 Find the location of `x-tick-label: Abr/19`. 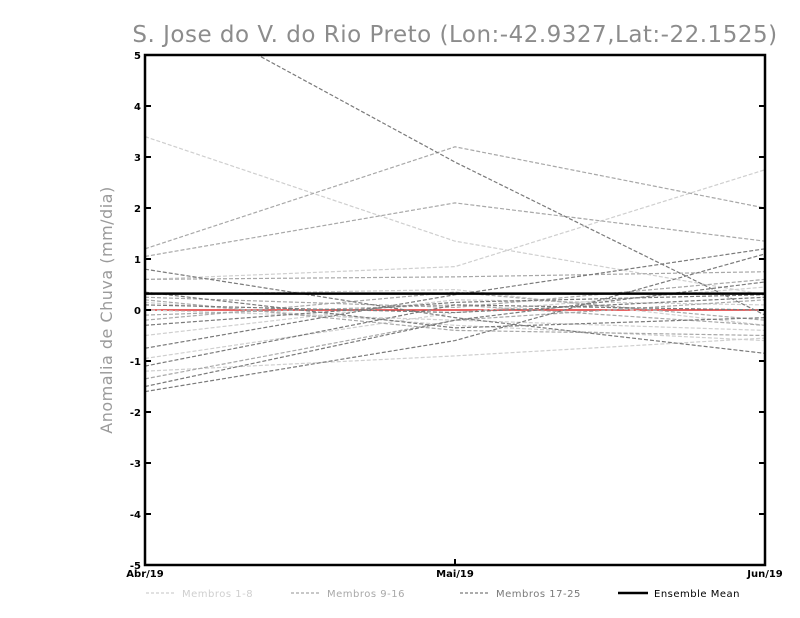

x-tick-label: Abr/19 is located at coordinates (144, 574).